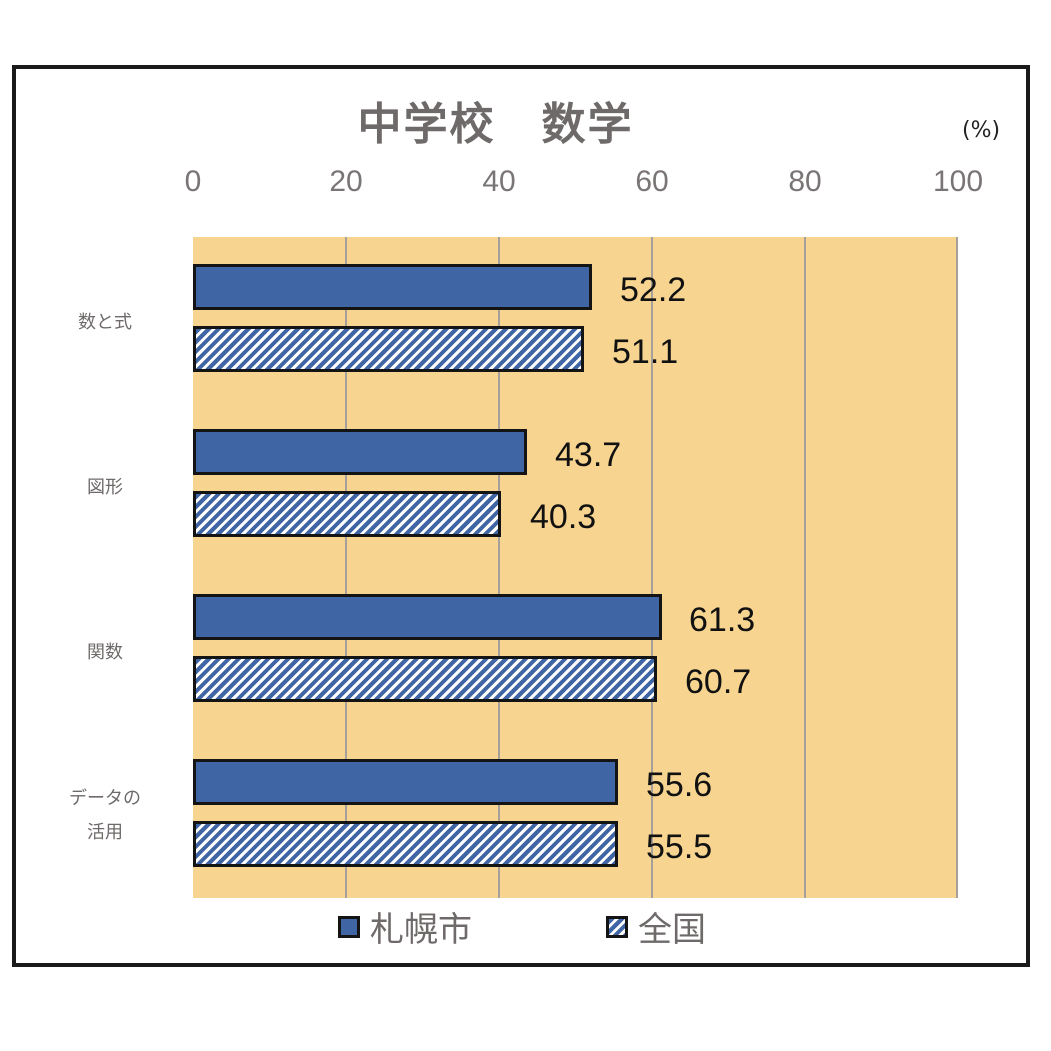  Describe the element at coordinates (349, 926) in the screenshot. I see `legend-swatch-solid` at that location.